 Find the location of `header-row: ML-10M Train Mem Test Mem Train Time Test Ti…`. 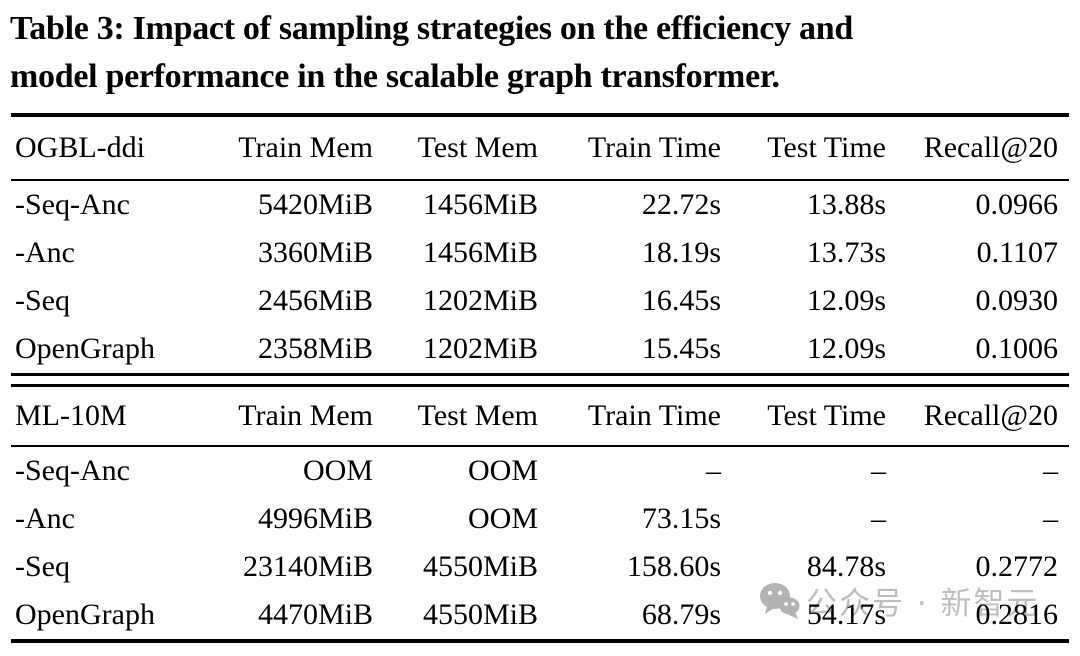

header-row: ML-10M Train Mem Test Mem Train Time Test Ti… is located at coordinates (540, 416).